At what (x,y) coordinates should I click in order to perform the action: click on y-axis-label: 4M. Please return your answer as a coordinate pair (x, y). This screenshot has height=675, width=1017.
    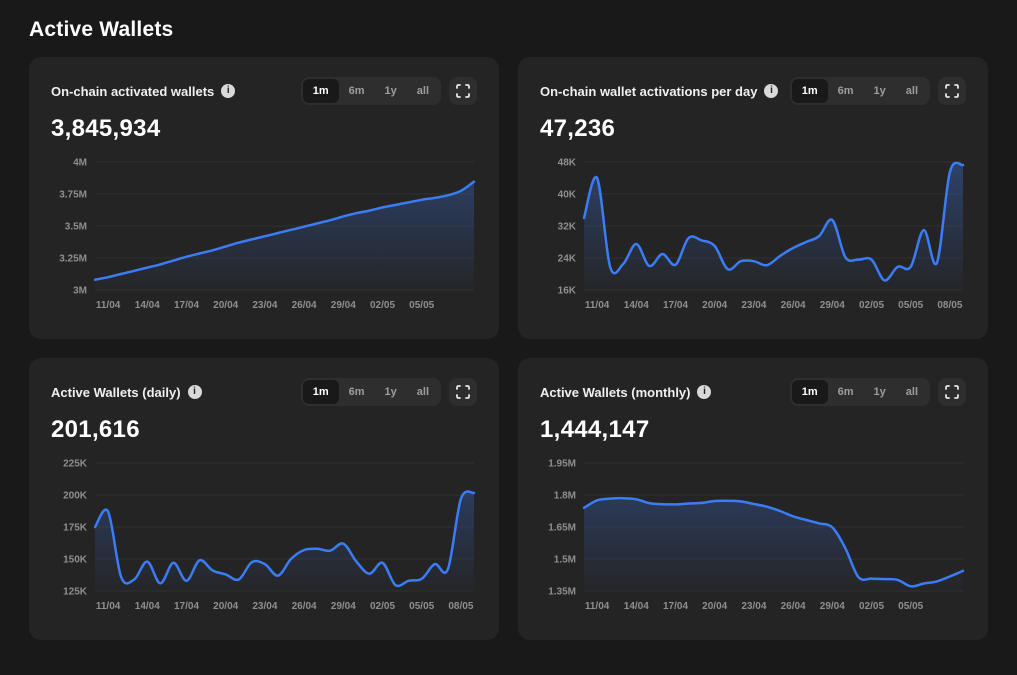
    Looking at the image, I should click on (80, 163).